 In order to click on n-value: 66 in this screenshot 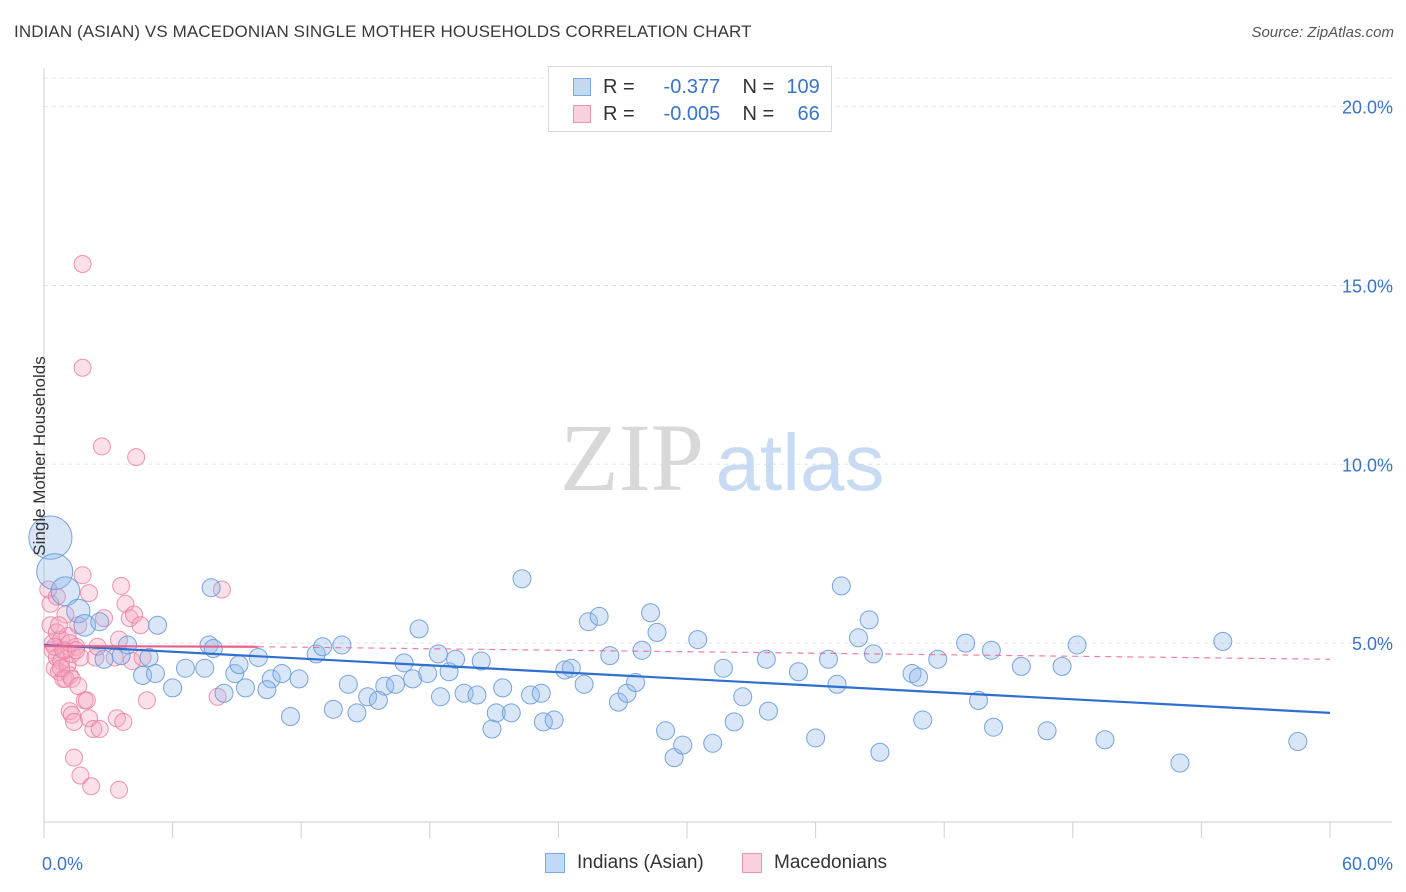, I will do `click(808, 113)`.